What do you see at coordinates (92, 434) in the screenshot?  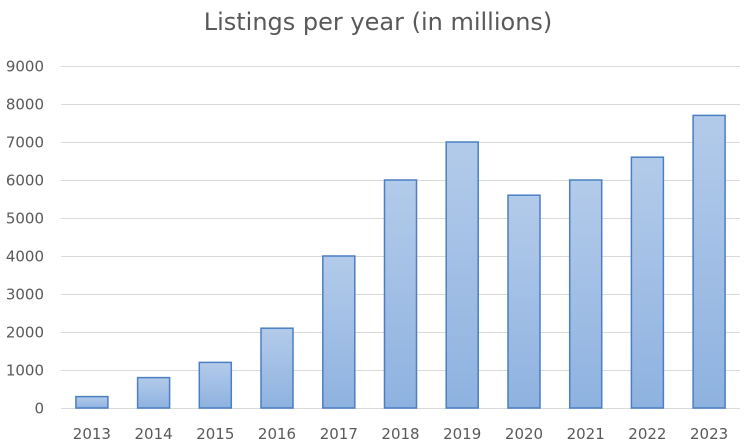 I see `x-tick-label-2013: 2013` at bounding box center [92, 434].